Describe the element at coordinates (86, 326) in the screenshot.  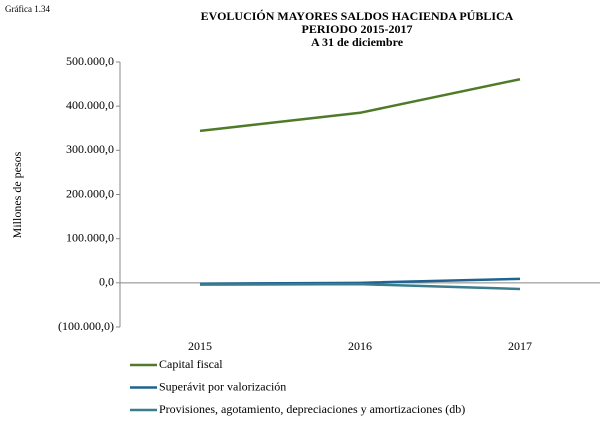
I see `y-tick-label: (100.000,0)` at that location.